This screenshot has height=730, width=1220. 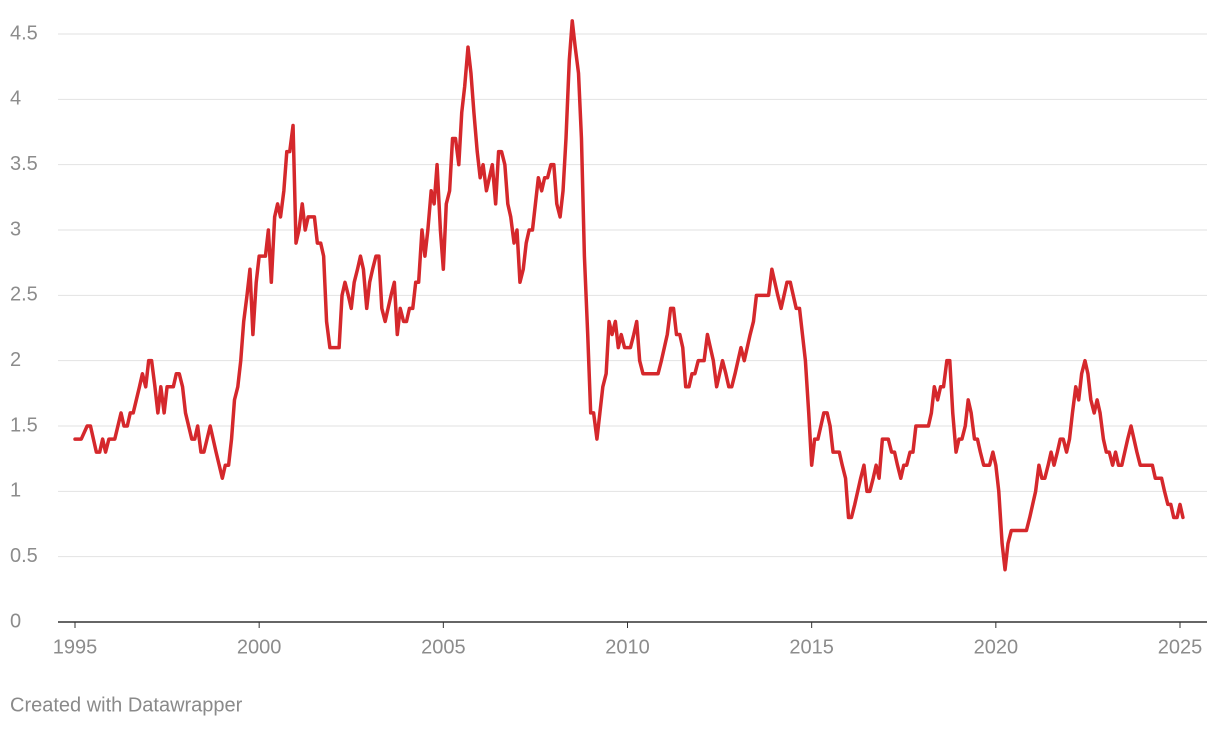 I want to click on y-tick-label: 2, so click(x=15, y=360).